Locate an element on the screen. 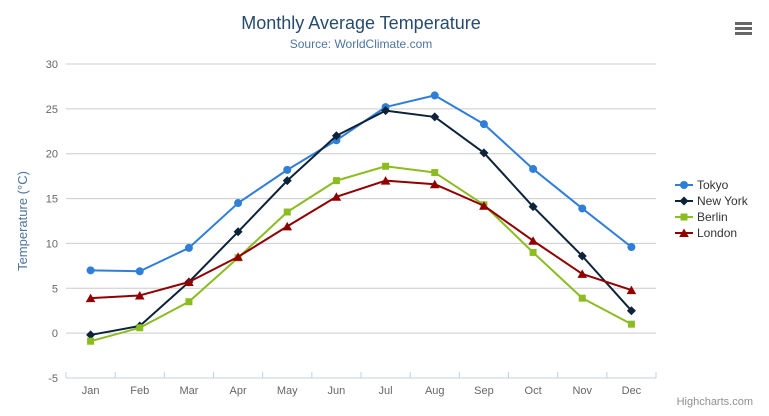 This screenshot has height=416, width=769. legend-item-london: London is located at coordinates (711, 233).